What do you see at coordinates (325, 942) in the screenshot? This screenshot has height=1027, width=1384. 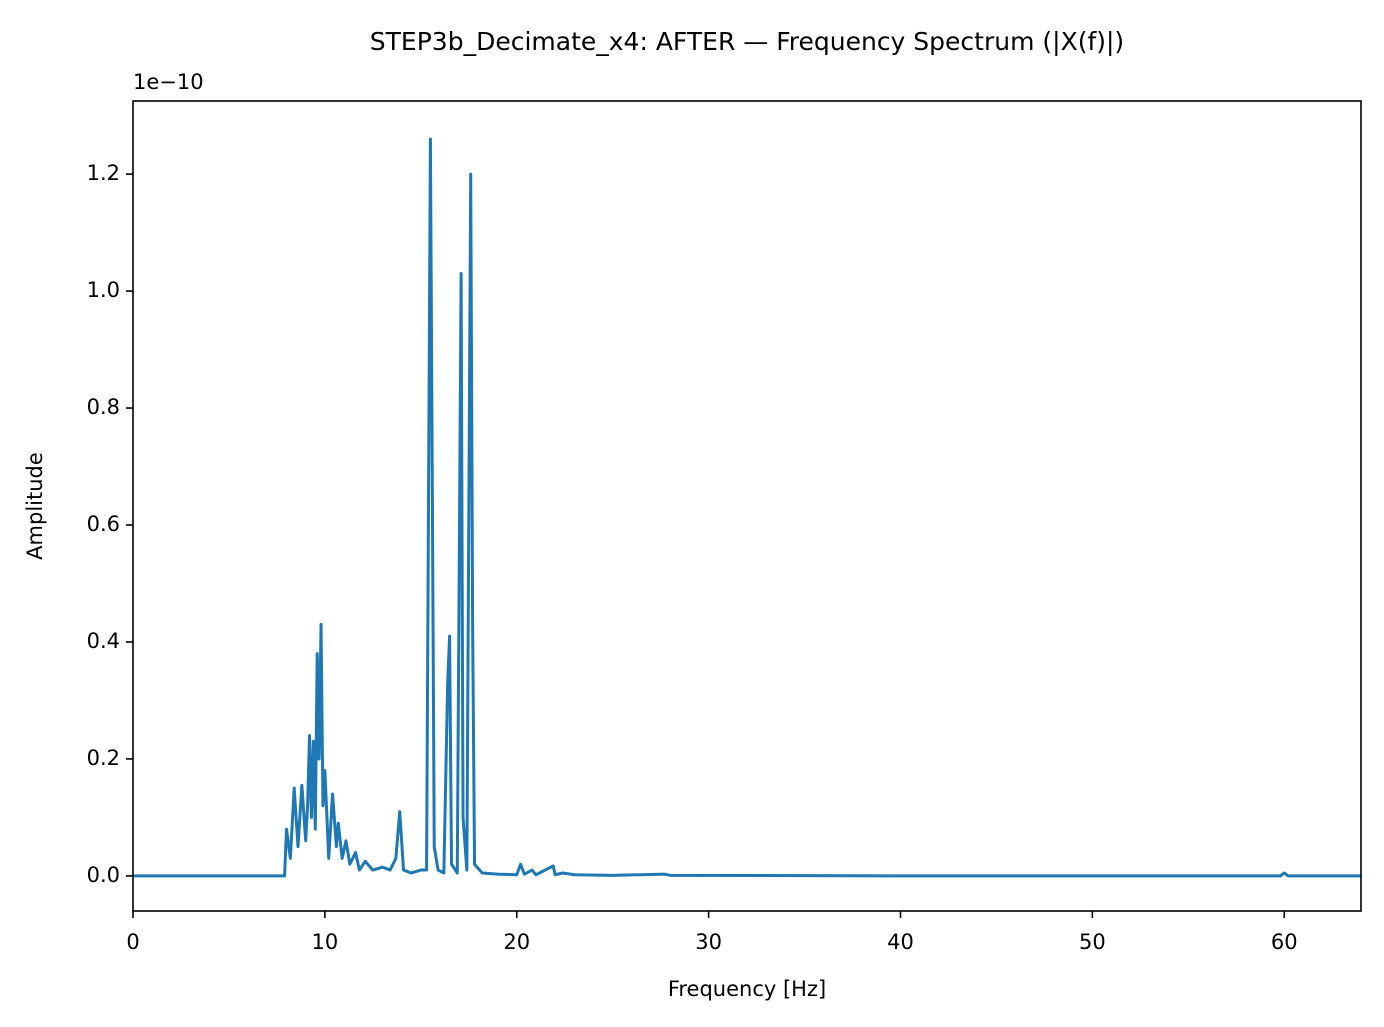 I see `x-tick-label: 10` at bounding box center [325, 942].